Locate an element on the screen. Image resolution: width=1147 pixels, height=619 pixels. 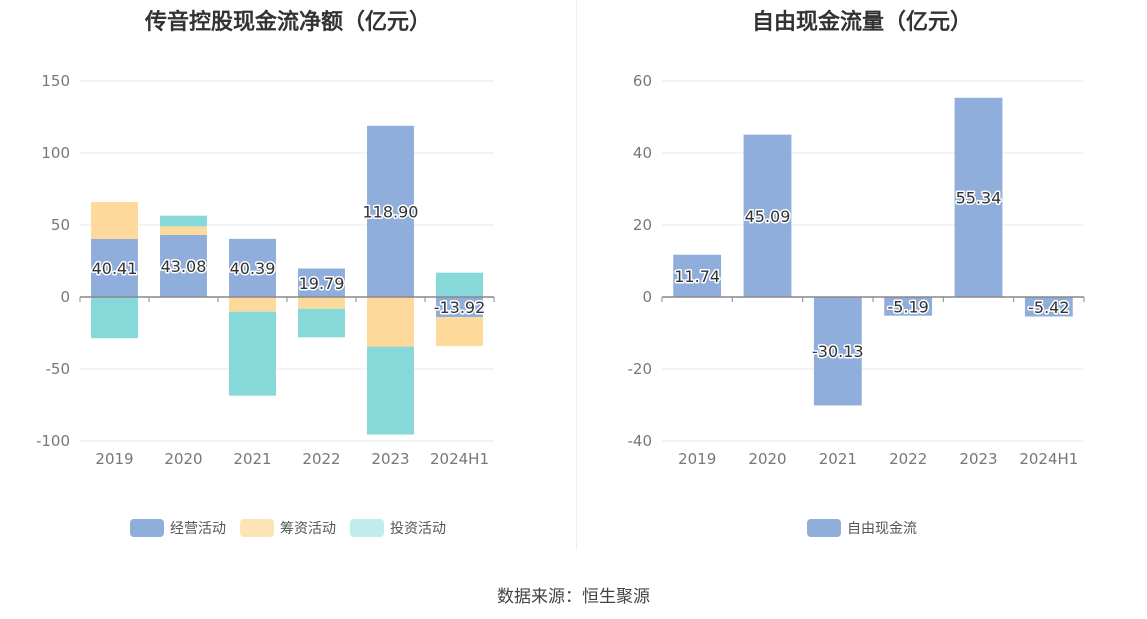
legend-item-investing: 投资活动 is located at coordinates (398, 528).